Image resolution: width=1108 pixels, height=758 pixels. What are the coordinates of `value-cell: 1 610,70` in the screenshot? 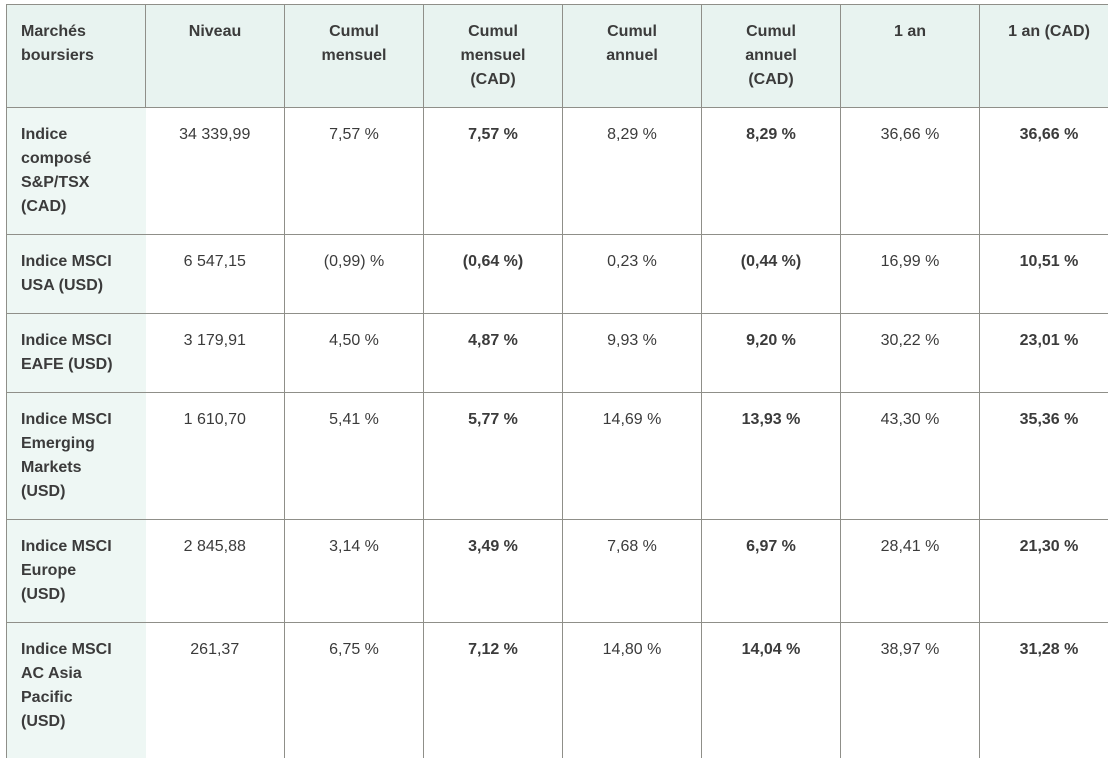 It's located at (215, 456).